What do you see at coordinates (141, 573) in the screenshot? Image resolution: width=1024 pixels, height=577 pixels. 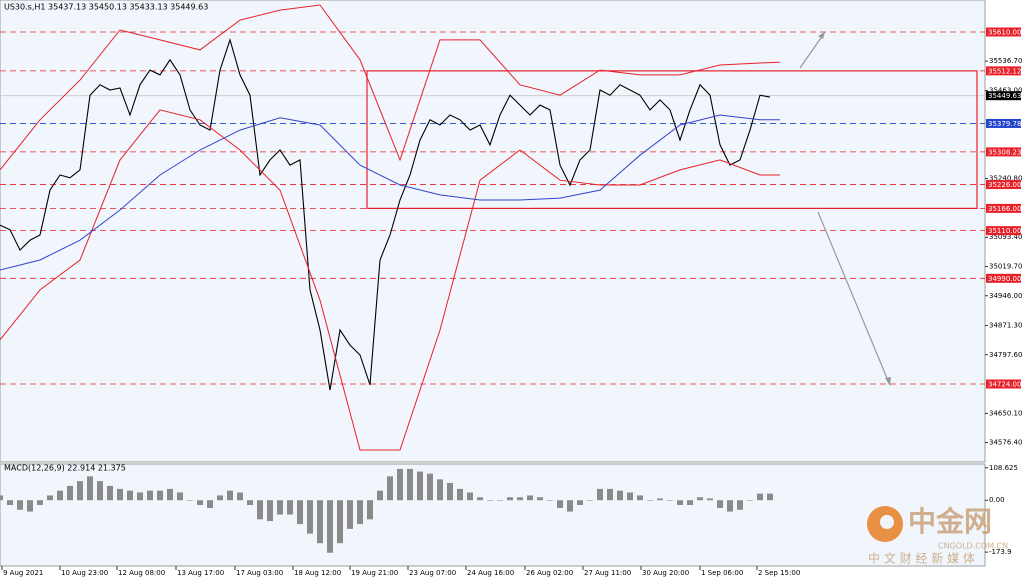 I see `x-tick-label: 12 Aug 08:00` at bounding box center [141, 573].